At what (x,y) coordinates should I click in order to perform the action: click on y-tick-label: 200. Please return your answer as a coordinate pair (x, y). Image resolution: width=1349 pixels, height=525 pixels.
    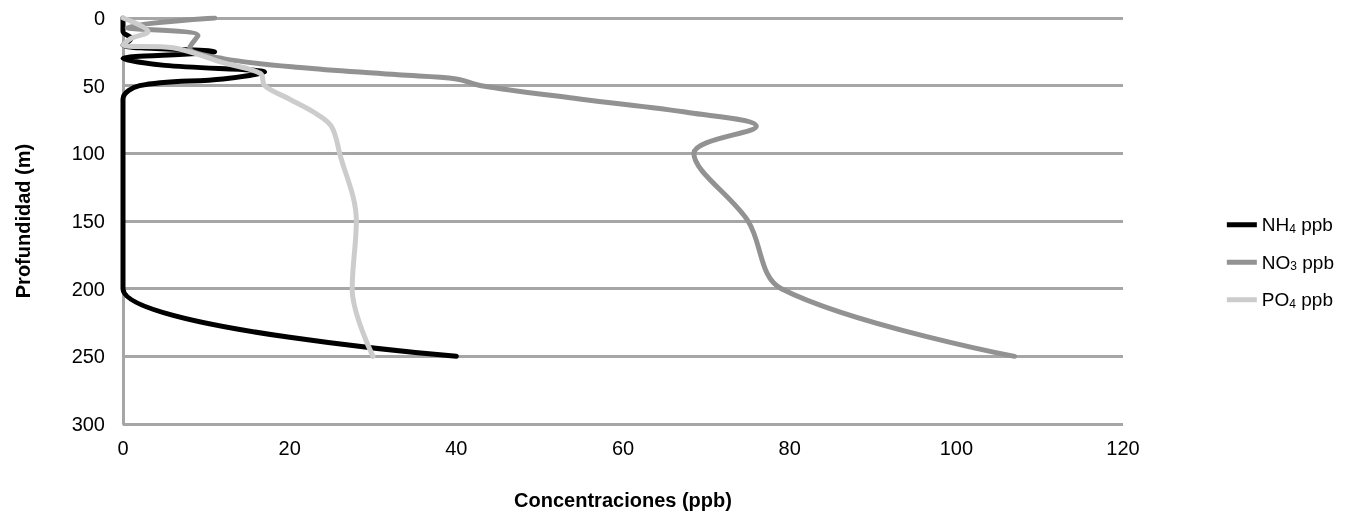
    Looking at the image, I should click on (88, 288).